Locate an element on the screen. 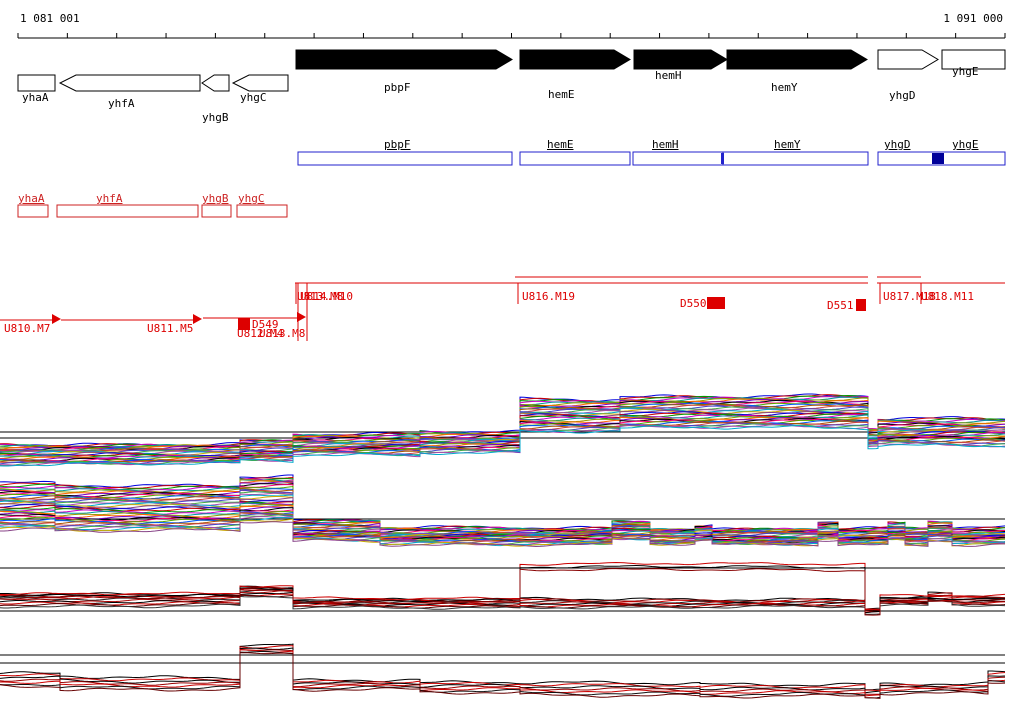 The height and width of the screenshot is (714, 1024). ruler-start-label: 1 081 001 is located at coordinates (50, 18).